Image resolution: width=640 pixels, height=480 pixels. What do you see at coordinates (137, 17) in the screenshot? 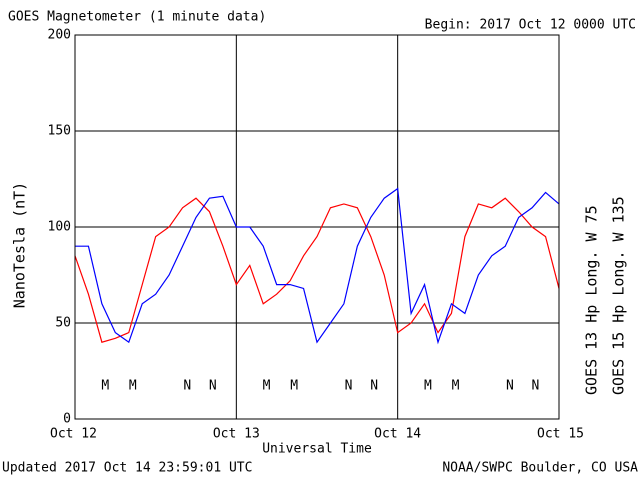
I see `chart-title: GOES Magnetometer (1 minute data)` at bounding box center [137, 17].